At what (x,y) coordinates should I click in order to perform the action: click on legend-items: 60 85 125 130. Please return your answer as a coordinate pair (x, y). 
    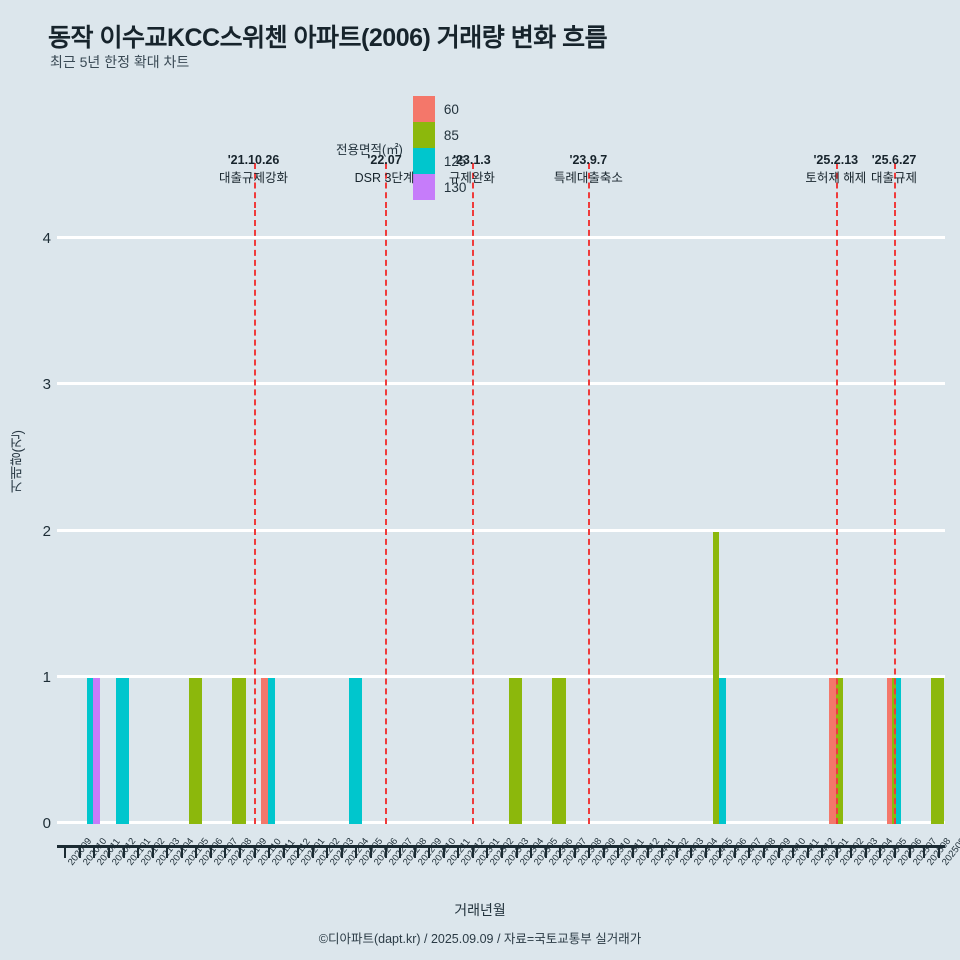
    Looking at the image, I should click on (444, 148).